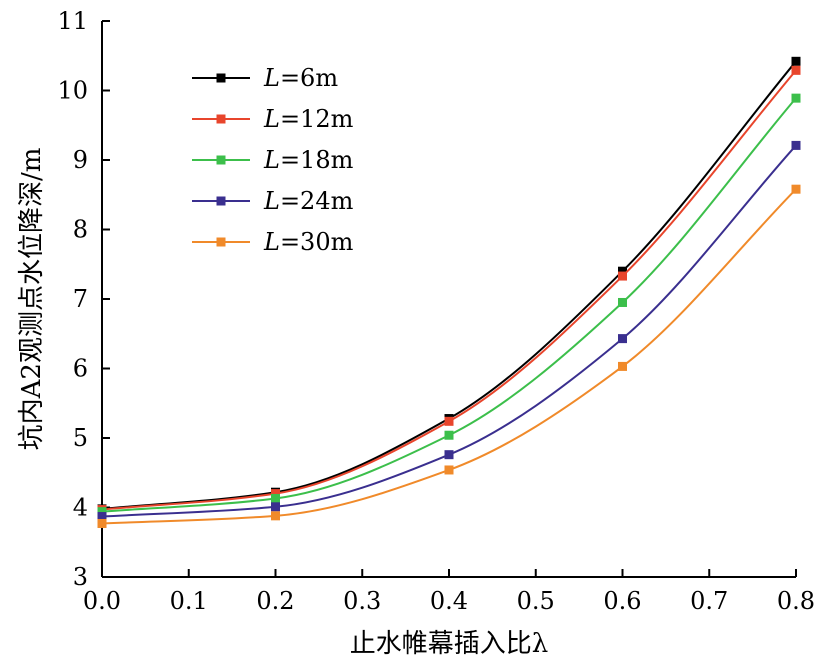  What do you see at coordinates (189, 601) in the screenshot?
I see `x-tick-label: 0.1` at bounding box center [189, 601].